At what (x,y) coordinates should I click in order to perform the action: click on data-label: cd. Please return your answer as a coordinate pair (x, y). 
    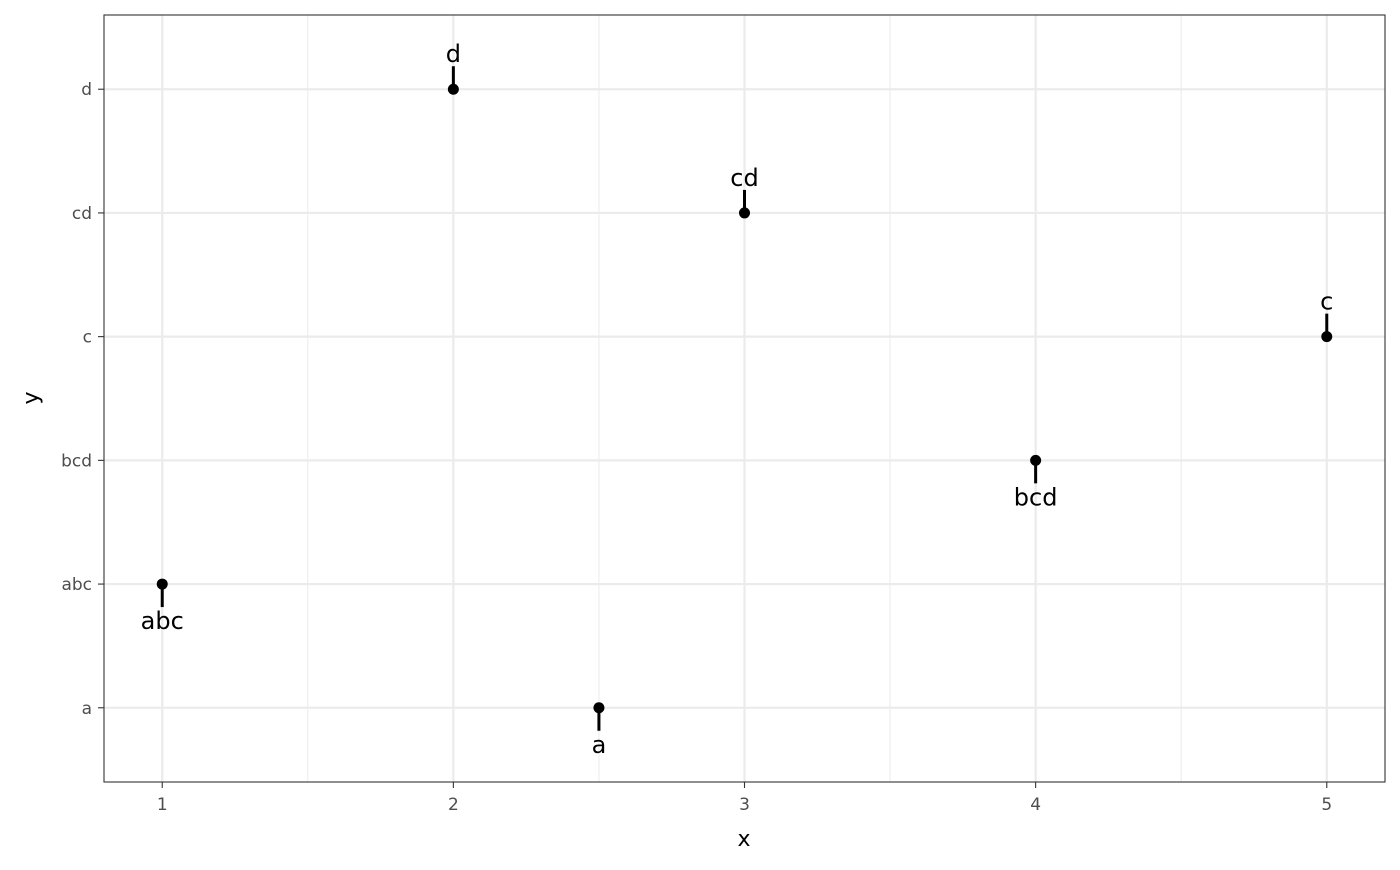
    Looking at the image, I should click on (744, 178).